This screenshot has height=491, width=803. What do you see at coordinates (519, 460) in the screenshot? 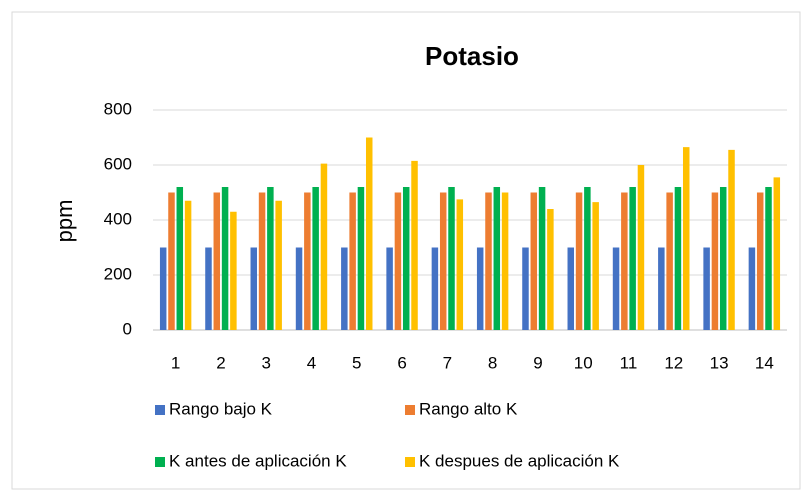
I see `legend-label: K despues de aplicación K` at bounding box center [519, 460].